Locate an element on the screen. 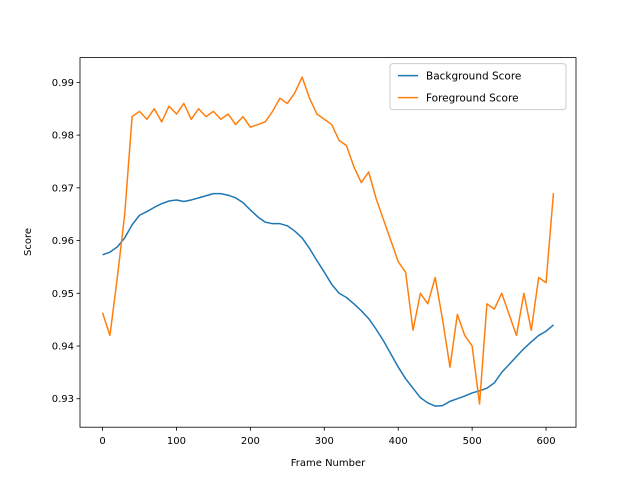  x-tick-label: 200 is located at coordinates (250, 441).